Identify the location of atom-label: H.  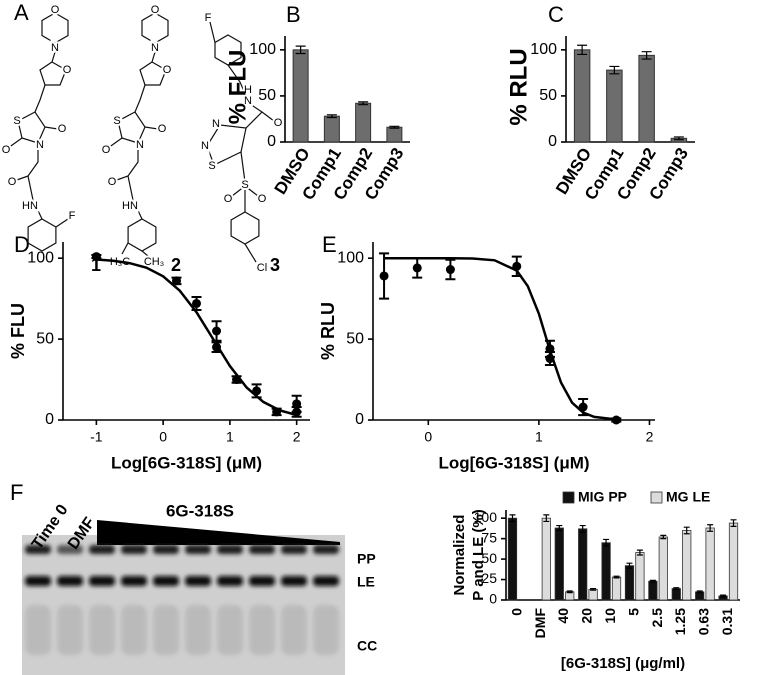
(248, 90).